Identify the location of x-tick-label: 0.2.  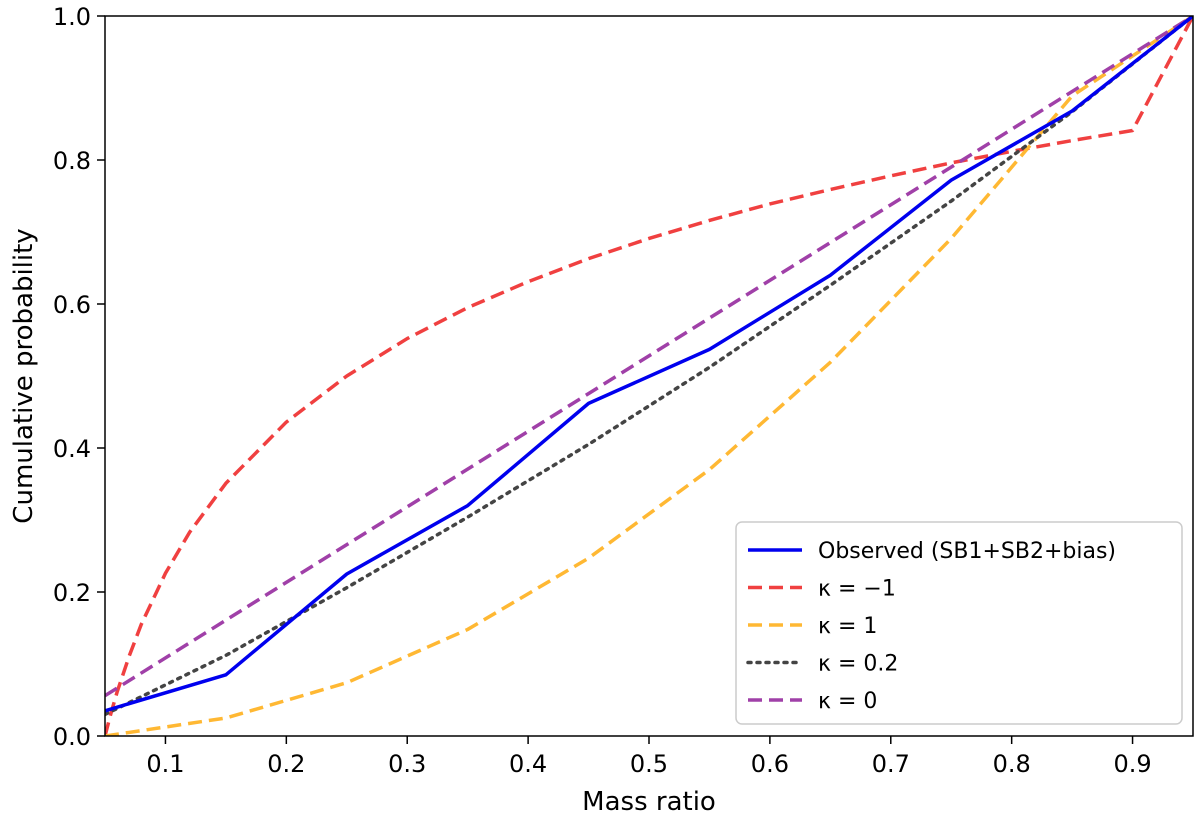
(286, 764).